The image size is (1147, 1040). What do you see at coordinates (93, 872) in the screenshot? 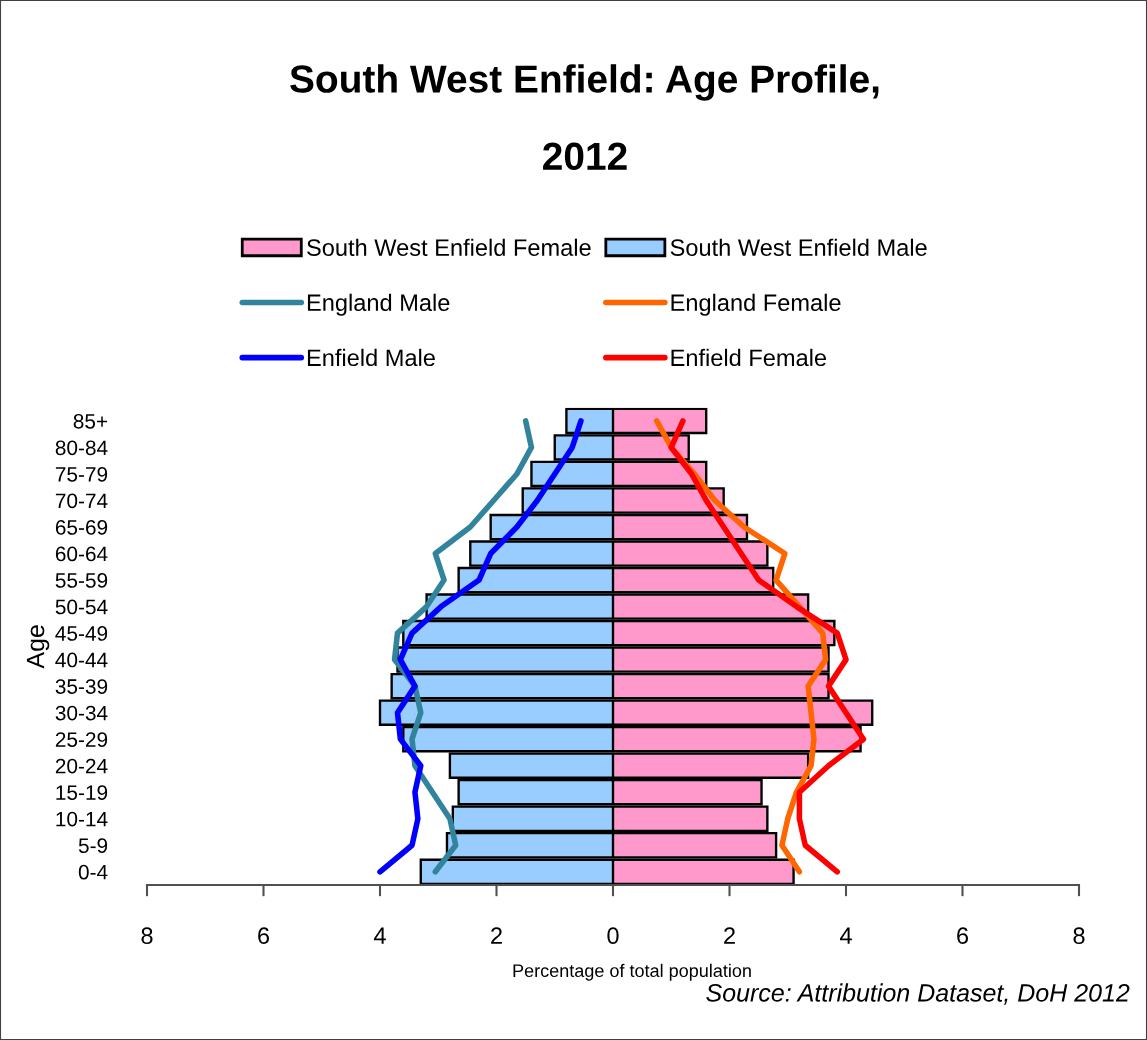
I see `y-tick-label: 0-4` at bounding box center [93, 872].